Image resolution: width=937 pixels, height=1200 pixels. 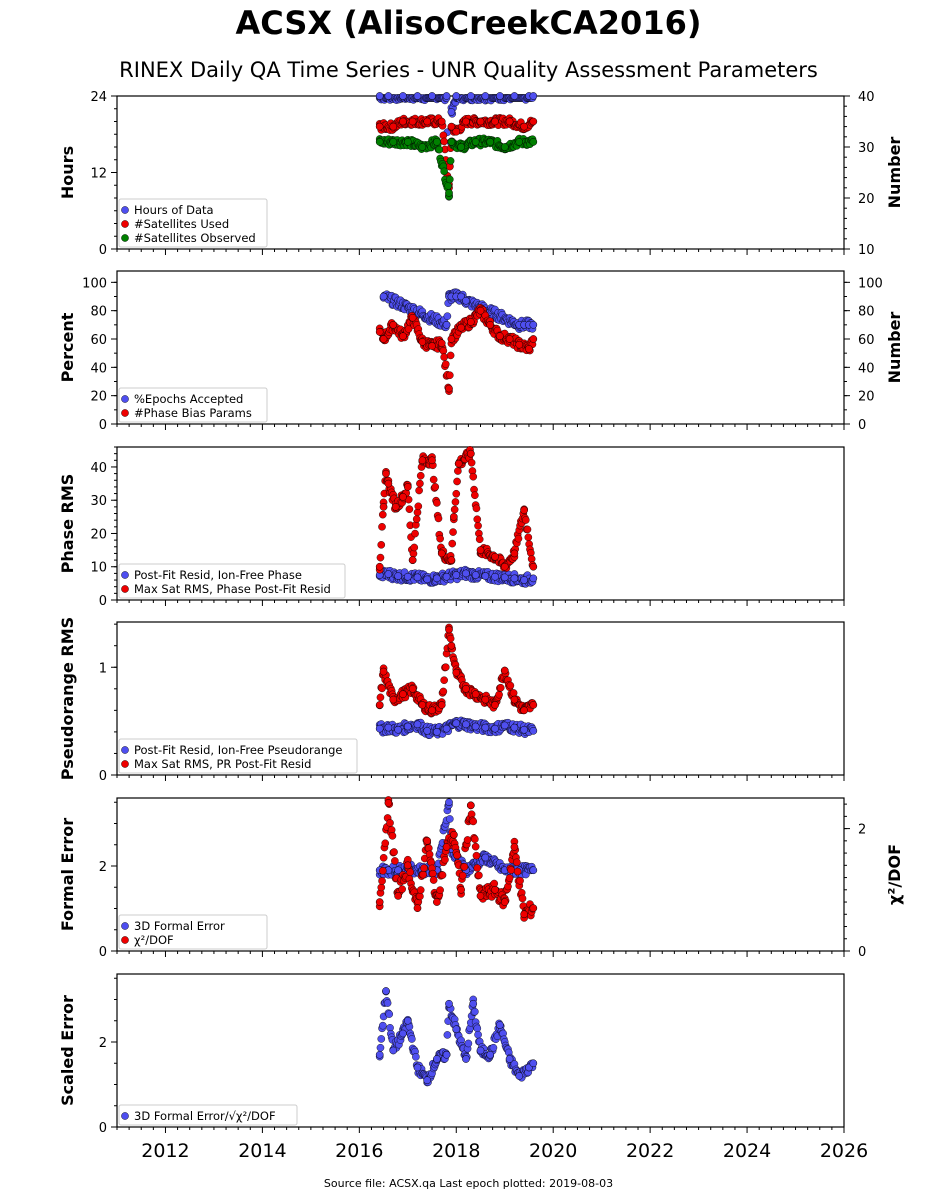 I want to click on y-axis-right-label: χ²/DOF, so click(x=894, y=874).